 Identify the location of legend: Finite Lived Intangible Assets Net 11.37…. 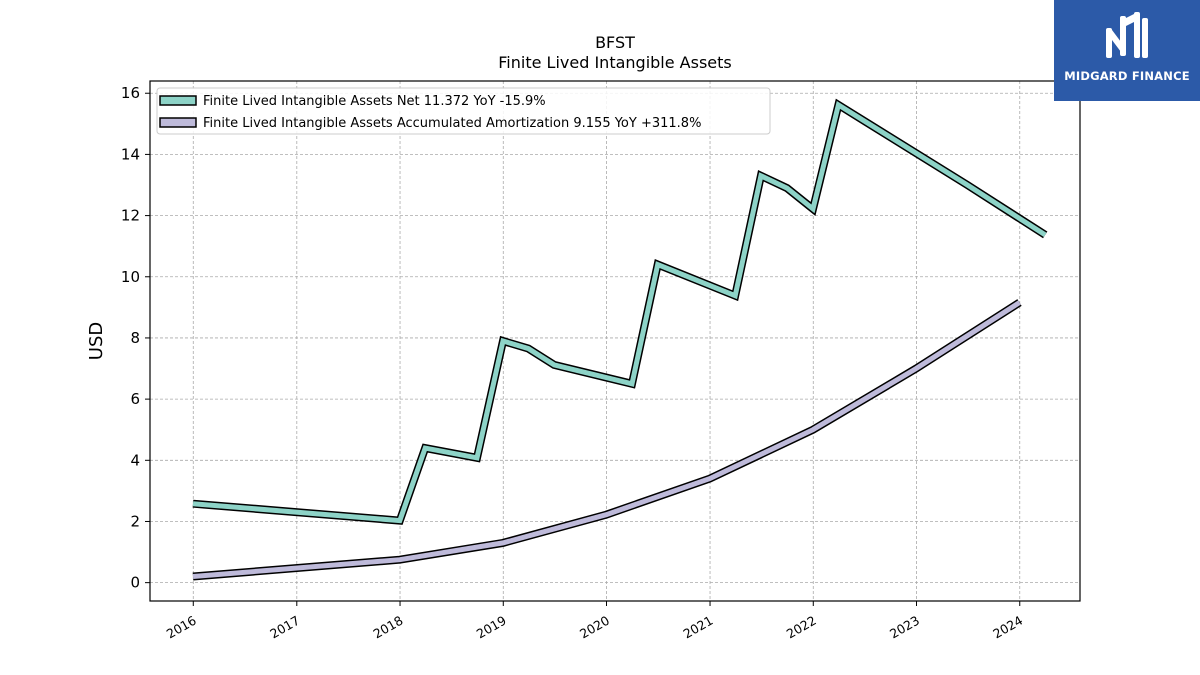
(463, 111).